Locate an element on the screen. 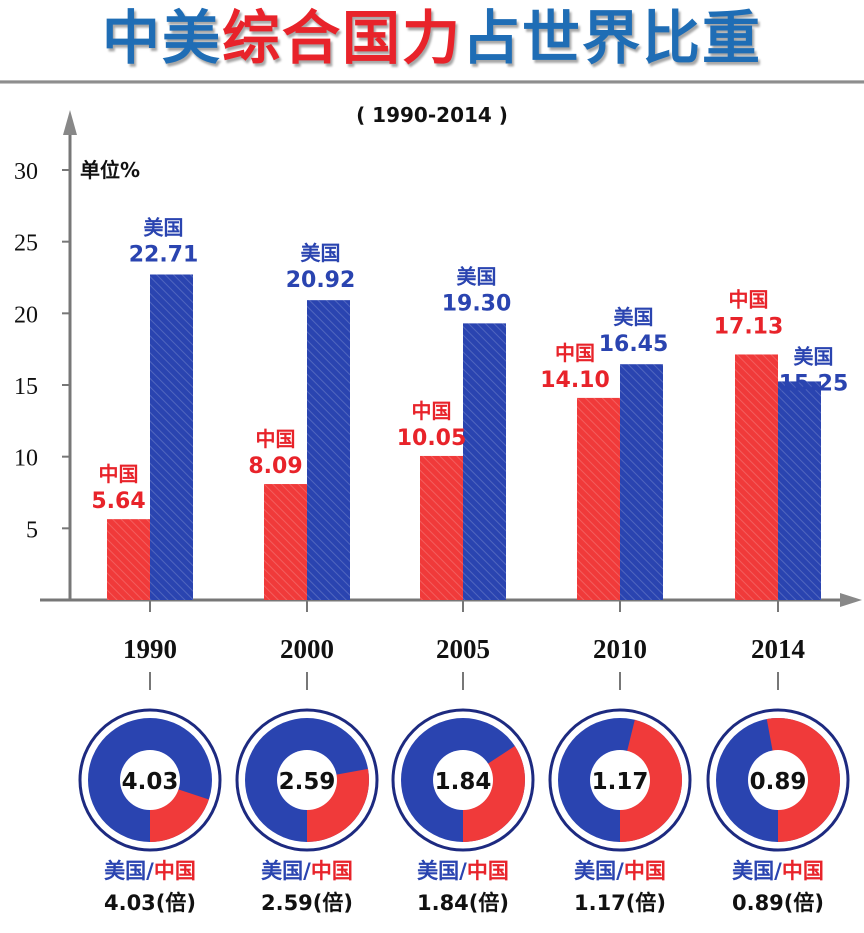 Image resolution: width=864 pixels, height=933 pixels. donut-china-segment is located at coordinates (651, 780).